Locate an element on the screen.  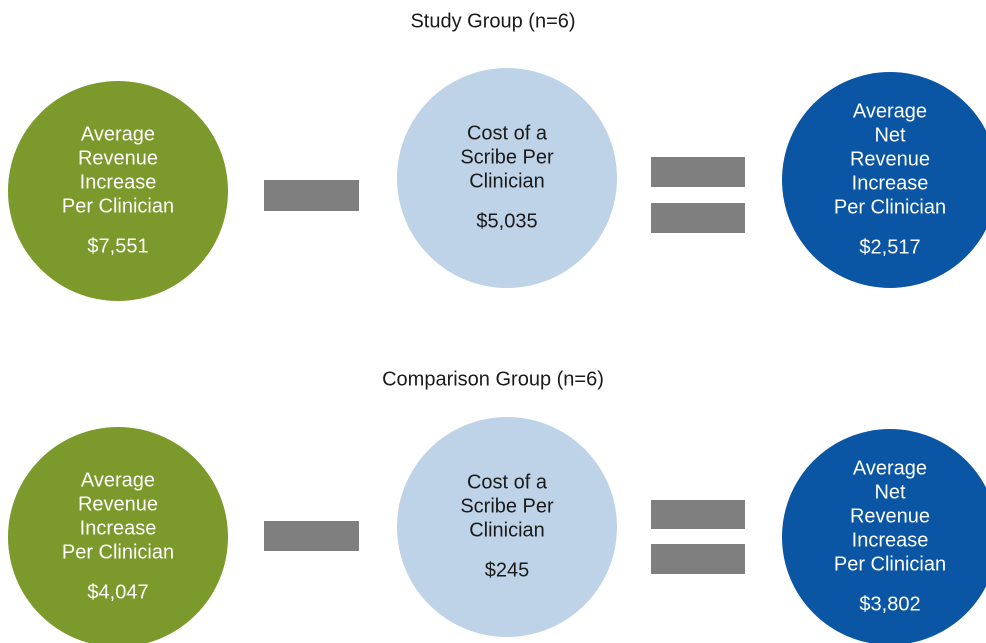
circle-value: $7,551 is located at coordinates (117, 246).